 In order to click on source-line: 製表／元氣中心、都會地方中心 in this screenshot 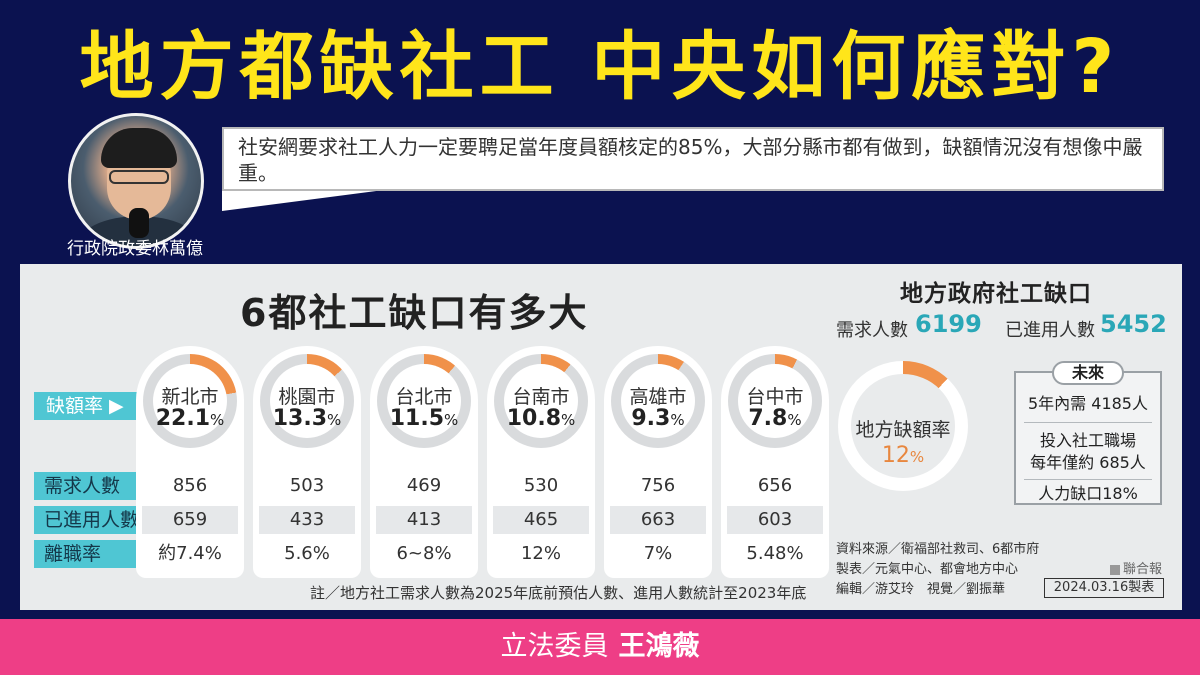, I will do `click(927, 569)`.